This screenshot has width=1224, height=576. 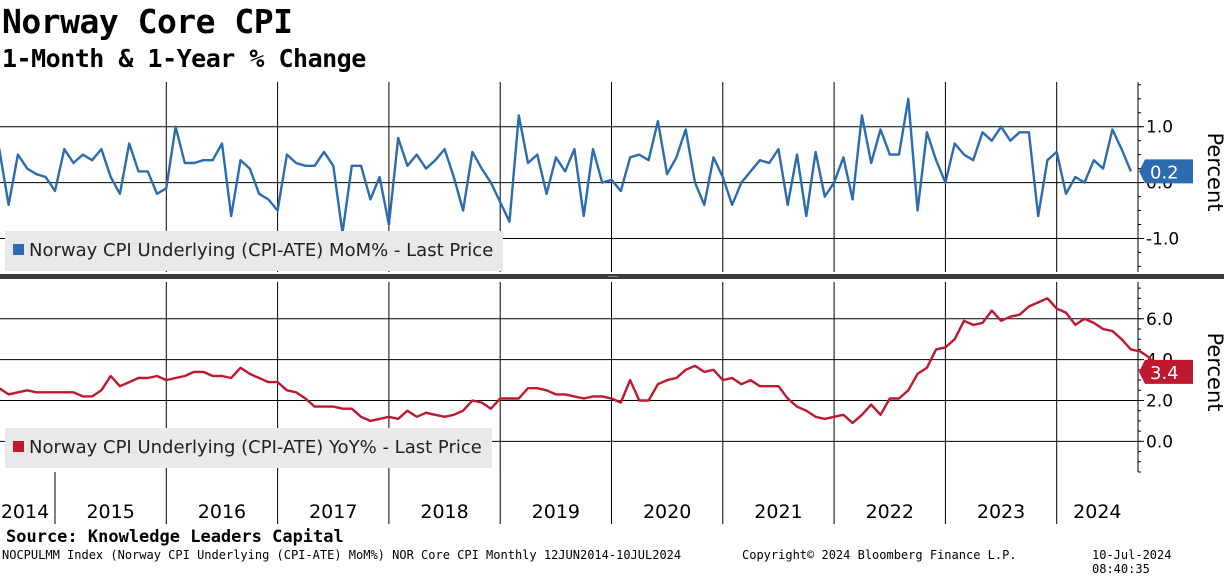 I want to click on footer-copyright: Copyright© 2024 Bloomberg Finance L.P., so click(x=879, y=555).